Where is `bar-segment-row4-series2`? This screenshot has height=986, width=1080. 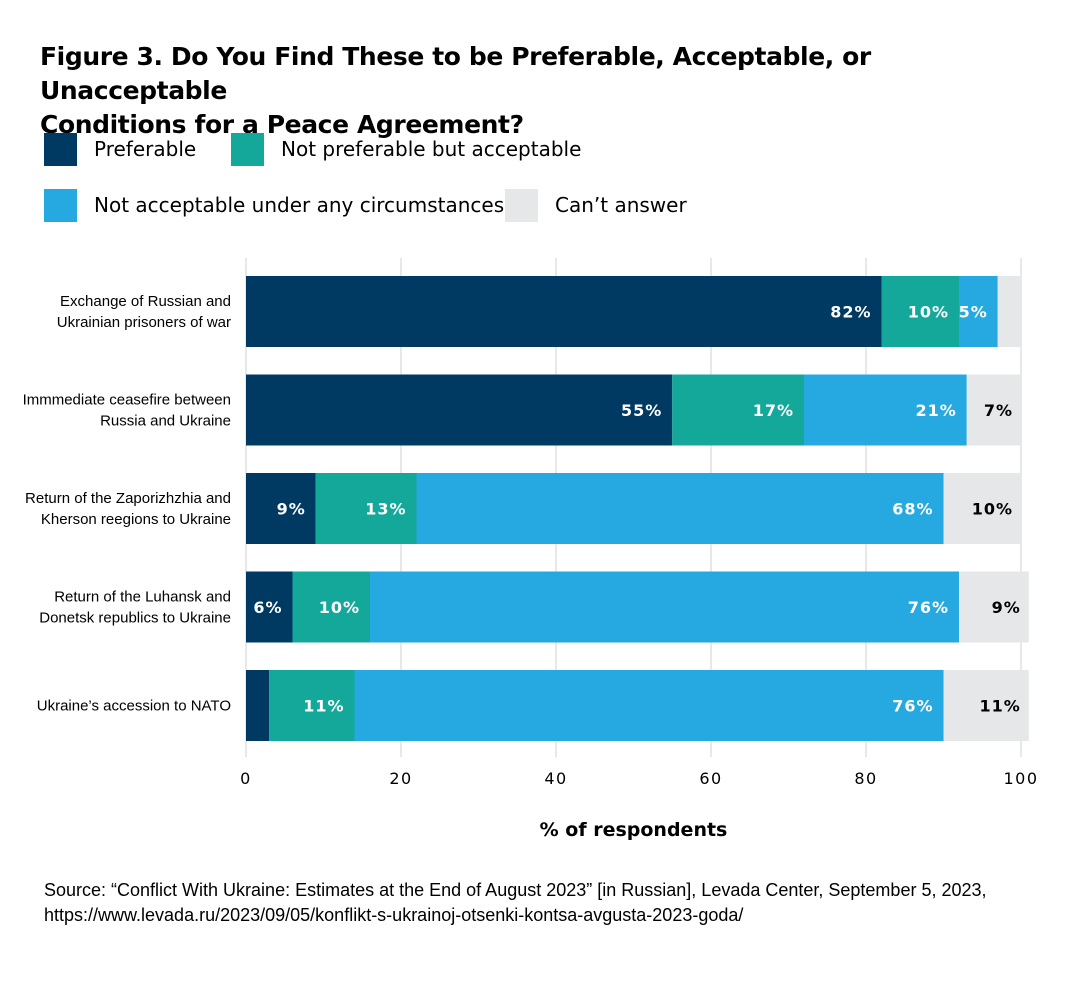
bar-segment-row4-series2 is located at coordinates (649, 705).